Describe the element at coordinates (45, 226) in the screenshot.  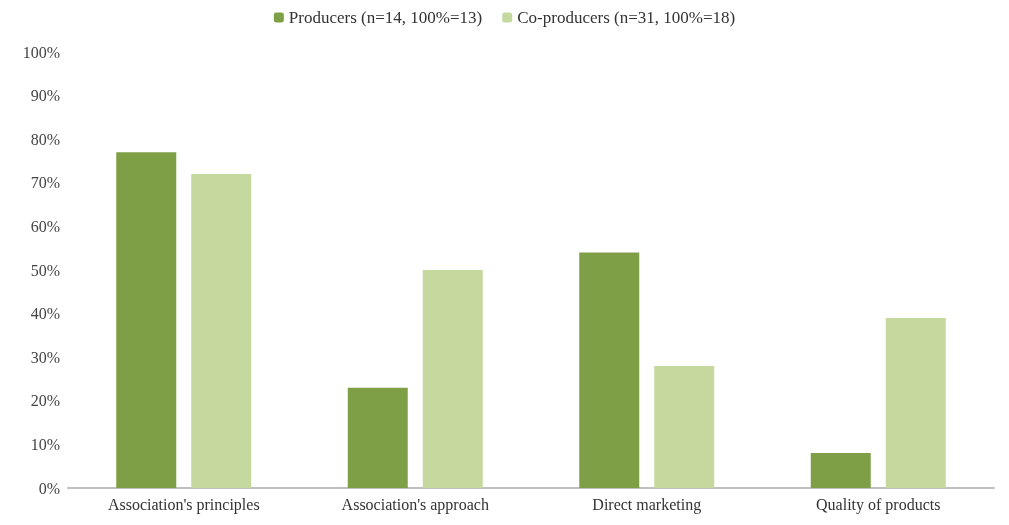
I see `y-tick-label: 60%` at that location.